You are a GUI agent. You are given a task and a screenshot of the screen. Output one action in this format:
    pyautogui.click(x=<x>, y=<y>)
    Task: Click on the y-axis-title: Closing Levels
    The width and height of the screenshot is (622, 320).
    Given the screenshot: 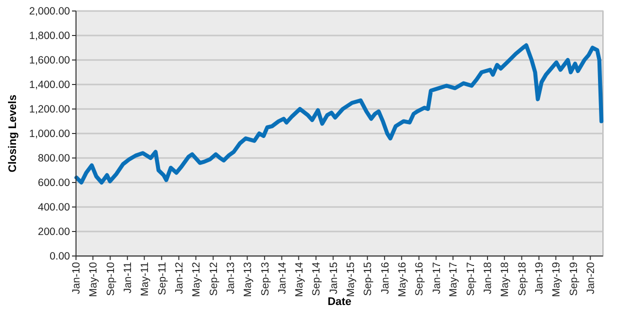 What is the action you would take?
    pyautogui.click(x=12, y=133)
    